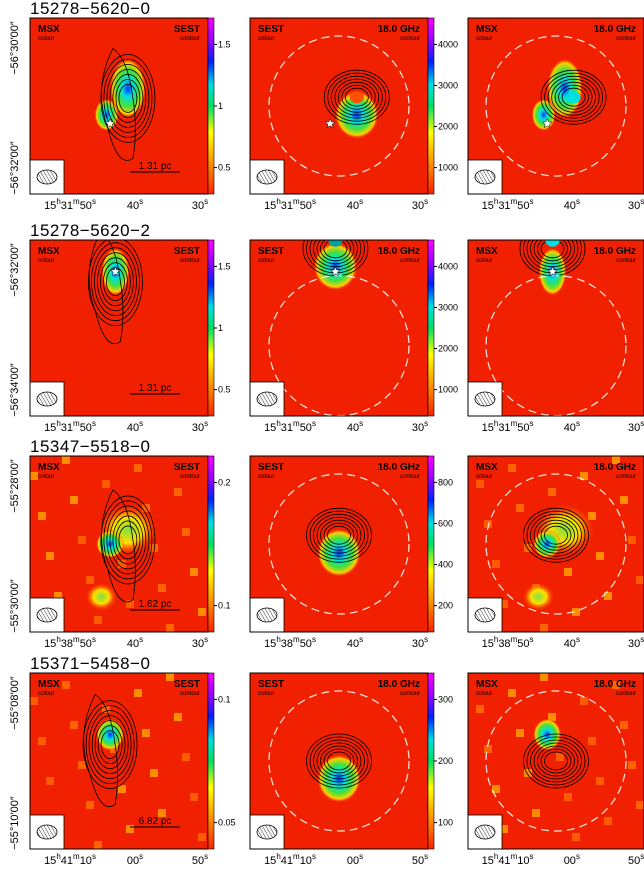 The image size is (644, 880). I want to click on colorbar-tick-label: 4000, so click(448, 44).